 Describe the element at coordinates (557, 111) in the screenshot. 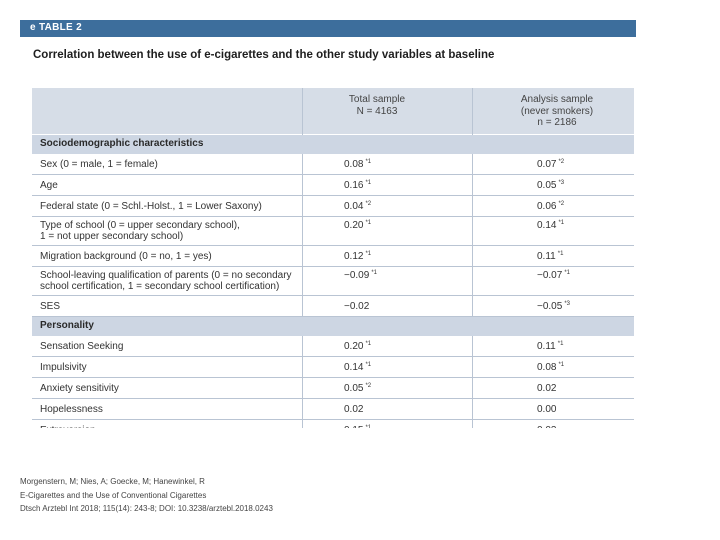

I see `column-header-line: (never smokers)` at that location.